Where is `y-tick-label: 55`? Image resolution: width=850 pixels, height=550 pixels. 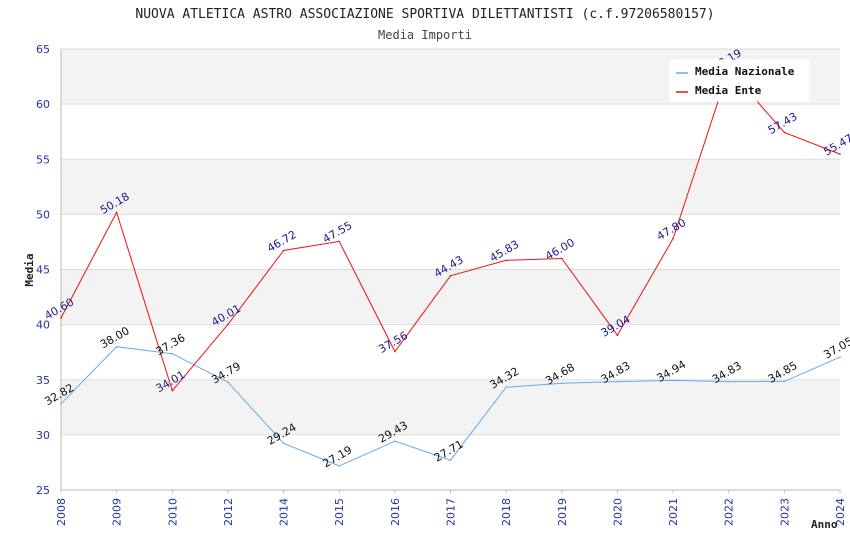 y-tick-label: 55 is located at coordinates (43, 159).